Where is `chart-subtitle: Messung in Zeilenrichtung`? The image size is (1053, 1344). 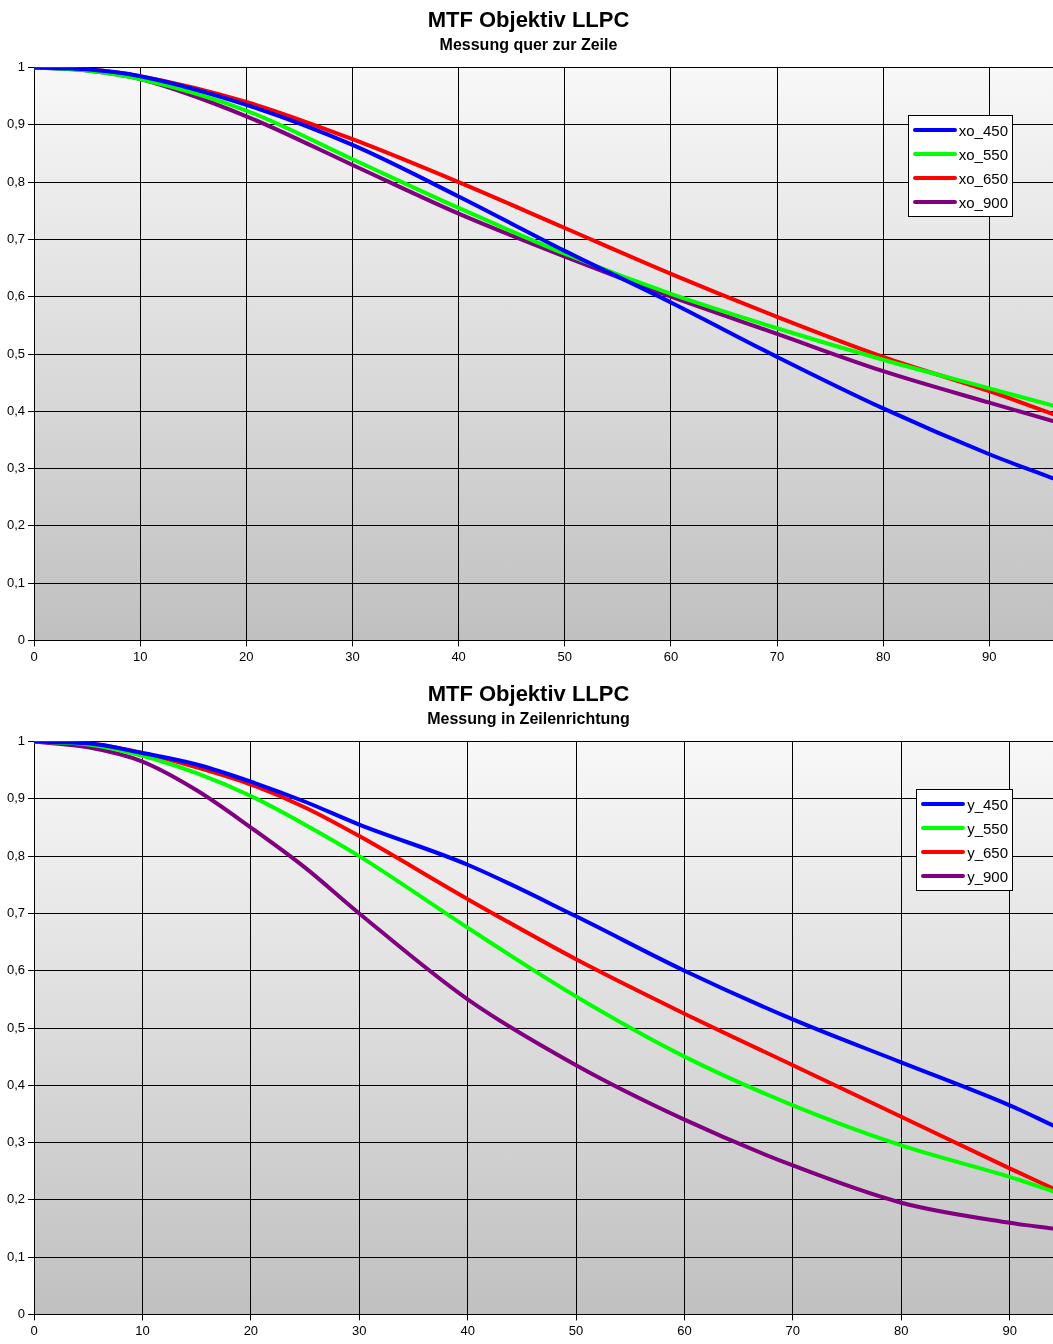
chart-subtitle: Messung in Zeilenrichtung is located at coordinates (528, 719).